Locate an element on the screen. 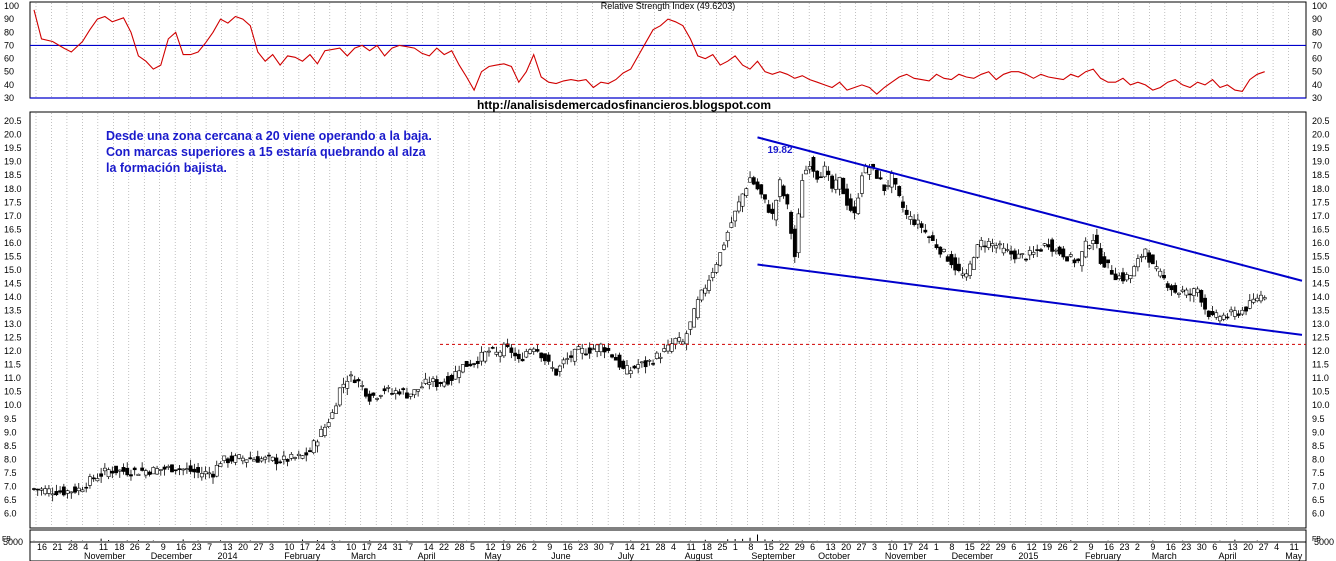  price-tick-label-right: 14.0 is located at coordinates (1321, 297).